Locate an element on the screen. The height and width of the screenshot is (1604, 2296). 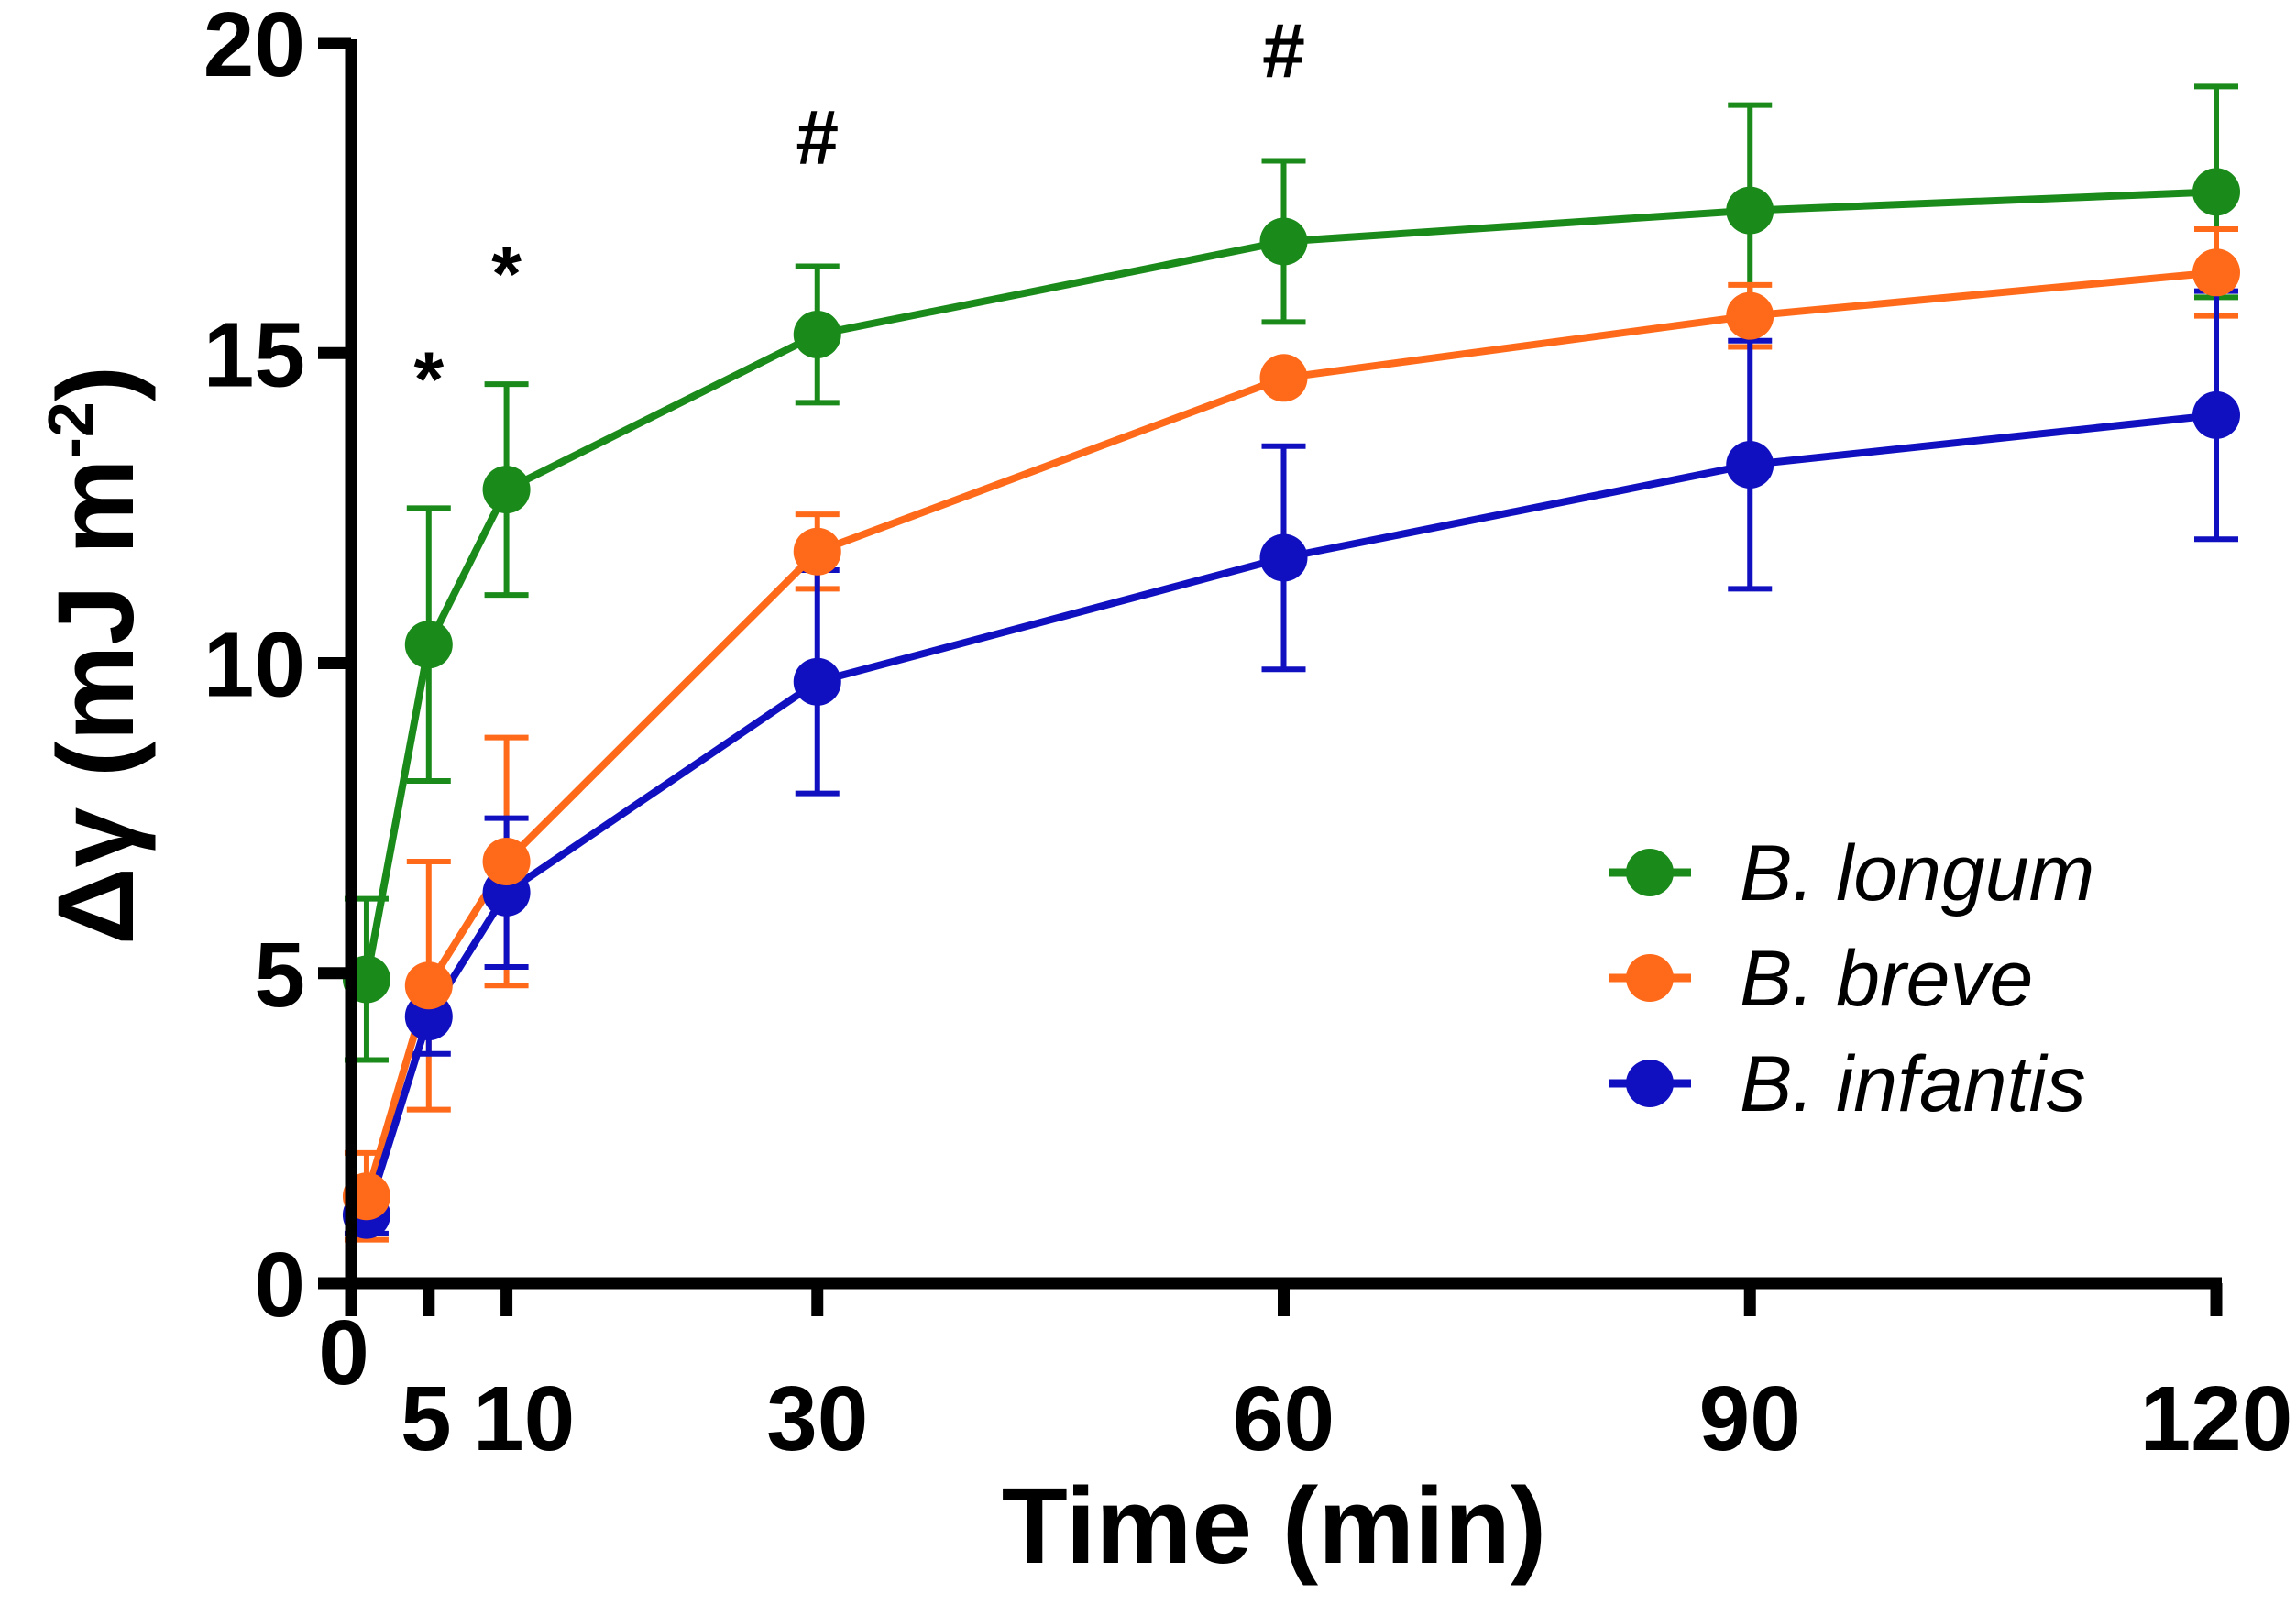
y-tick-label-0: 0 is located at coordinates (279, 1285).